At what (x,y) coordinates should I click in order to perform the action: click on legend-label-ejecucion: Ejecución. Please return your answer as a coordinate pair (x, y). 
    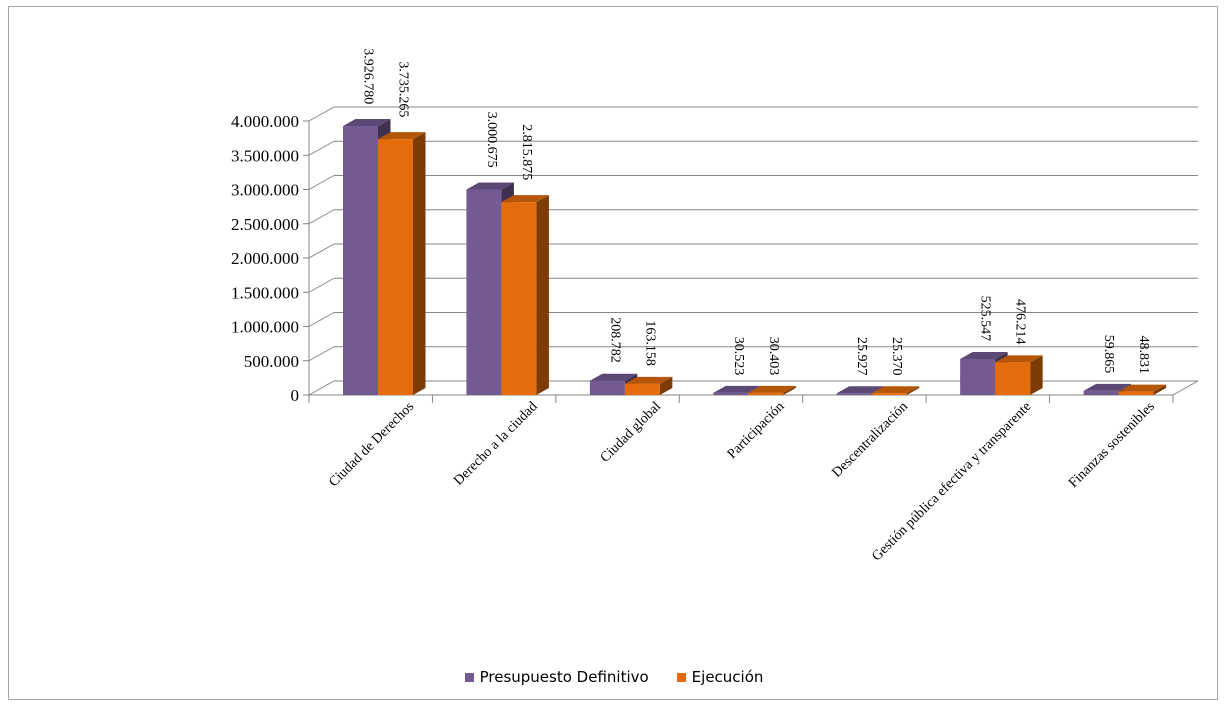
    Looking at the image, I should click on (727, 677).